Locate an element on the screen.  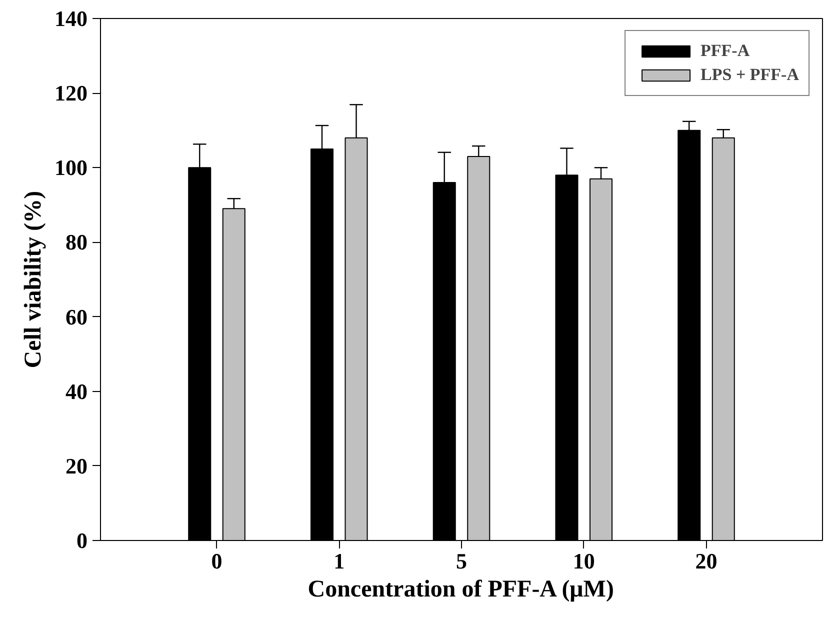
x-tick-label: 0 is located at coordinates (216, 561).